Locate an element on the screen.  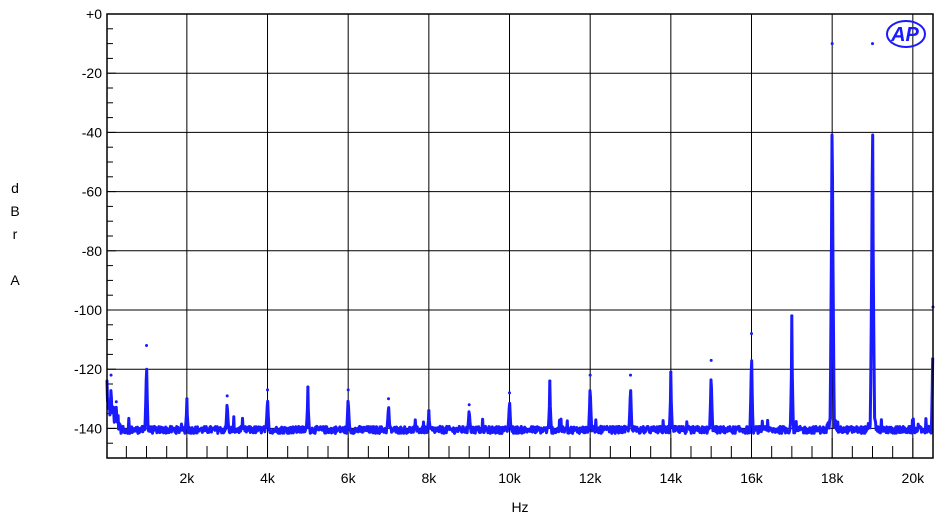
x-tick-label: 14k is located at coordinates (672, 478).